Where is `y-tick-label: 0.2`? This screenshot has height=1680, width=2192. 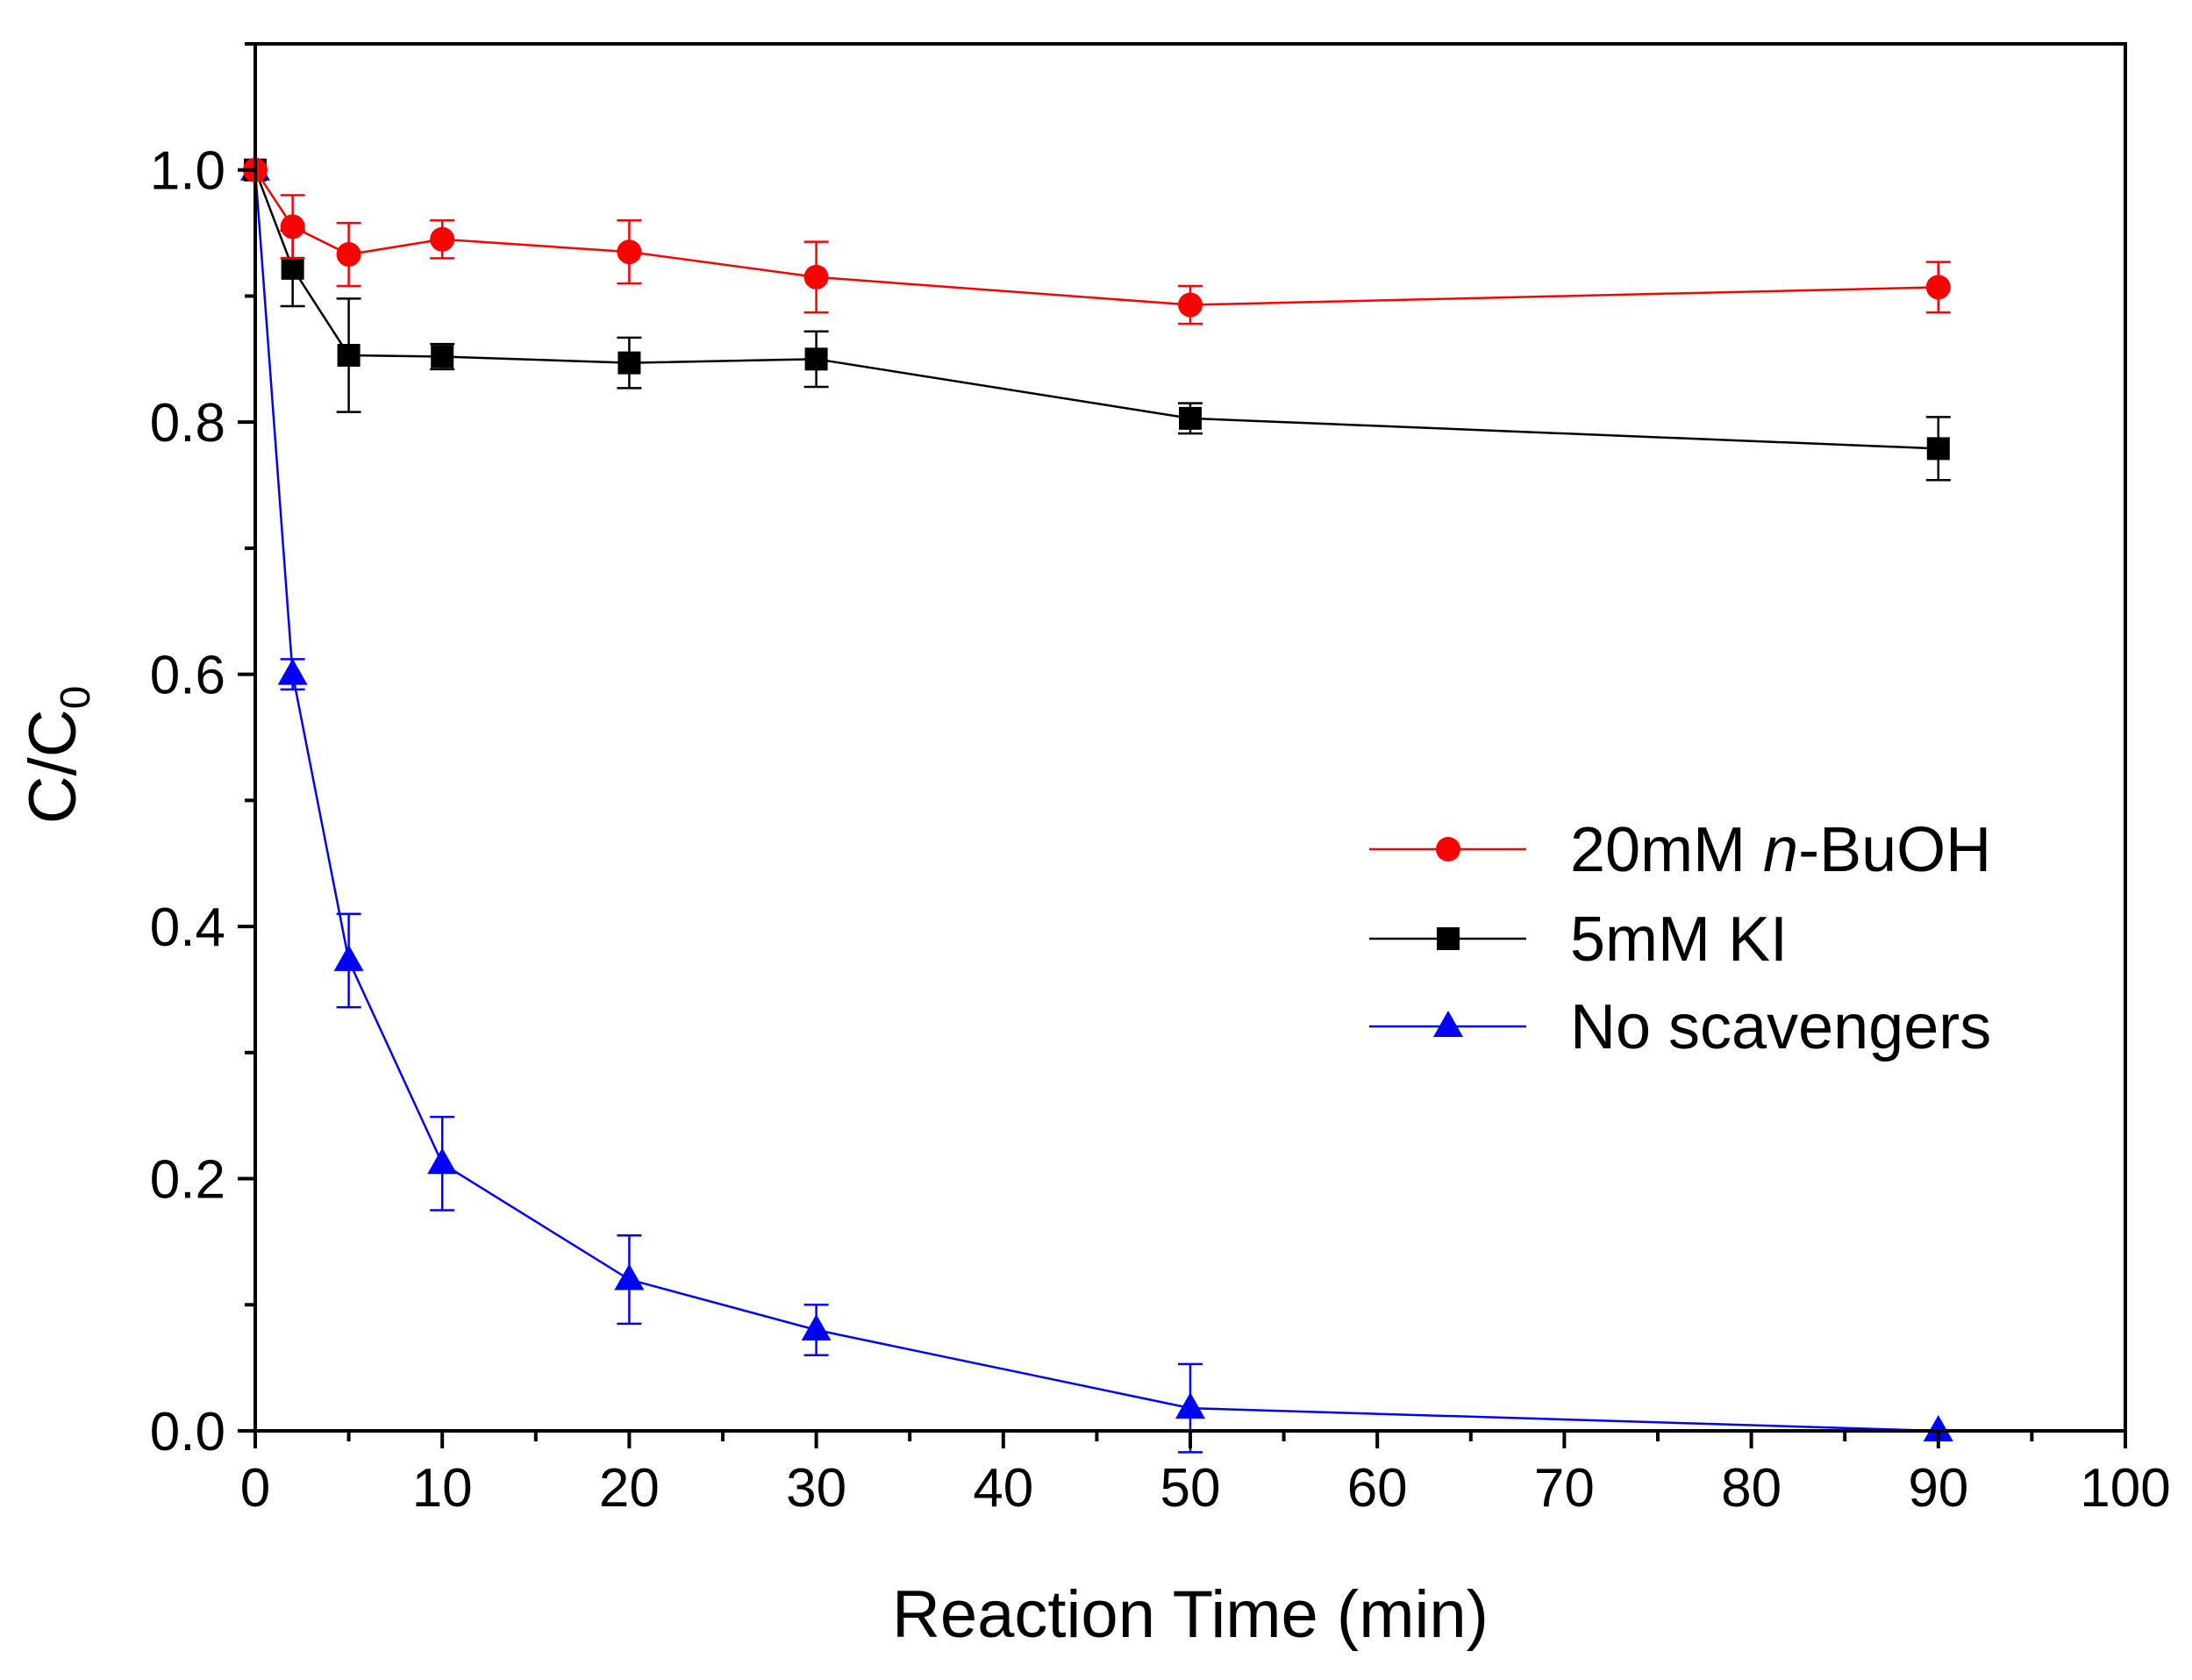 y-tick-label: 0.2 is located at coordinates (187, 1180).